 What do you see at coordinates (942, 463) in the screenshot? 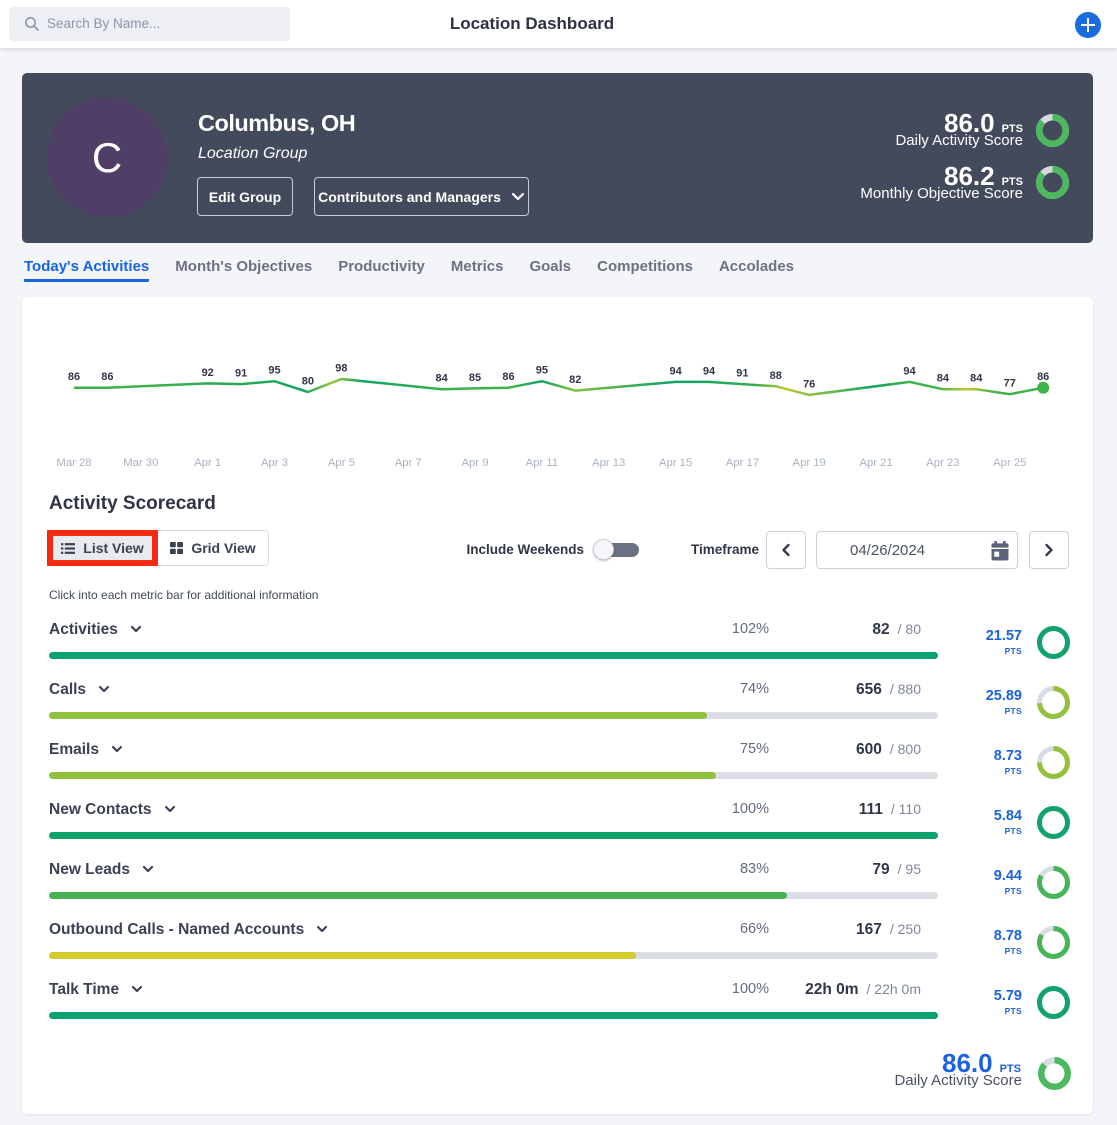
I see `svg-text: Apr 23` at bounding box center [942, 463].